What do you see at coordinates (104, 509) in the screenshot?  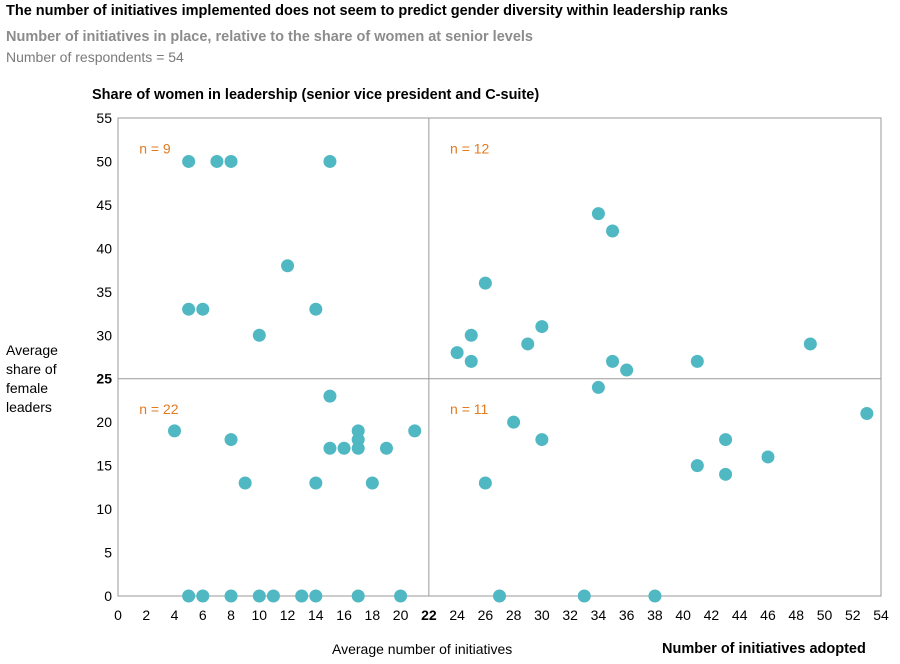 I see `y-tick-label: 10` at bounding box center [104, 509].